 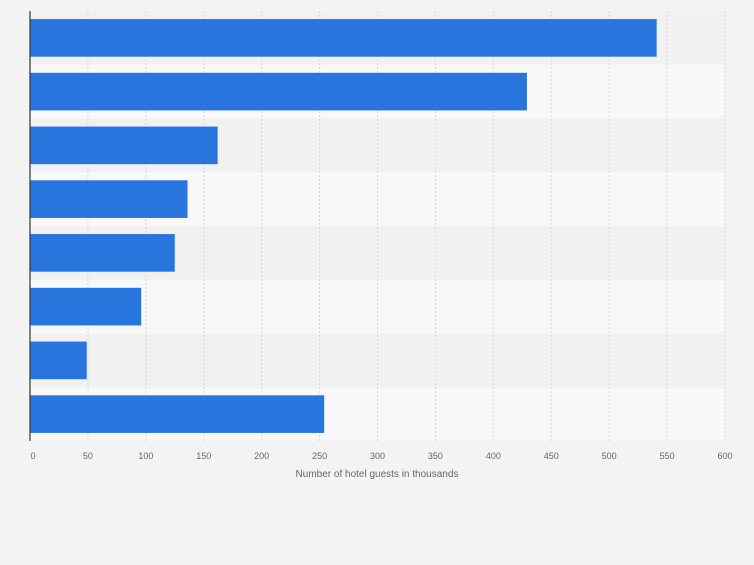 I want to click on x-tick-label: 600, so click(x=724, y=456).